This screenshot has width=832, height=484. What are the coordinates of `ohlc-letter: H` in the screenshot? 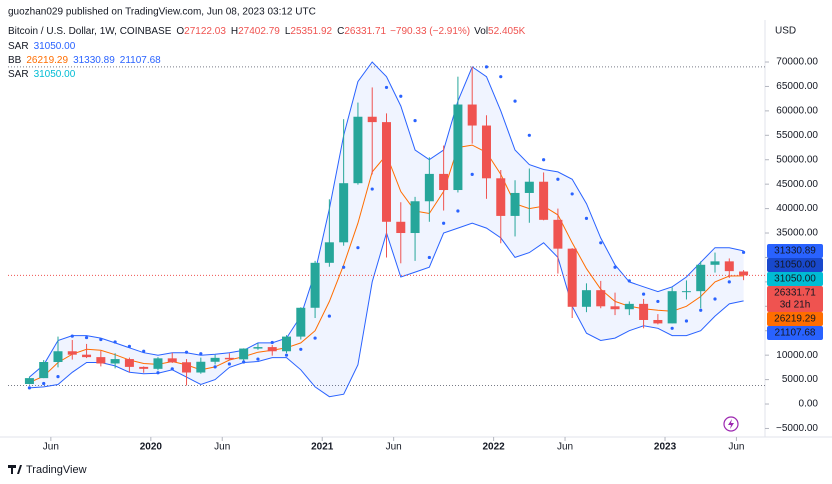 It's located at (234, 31).